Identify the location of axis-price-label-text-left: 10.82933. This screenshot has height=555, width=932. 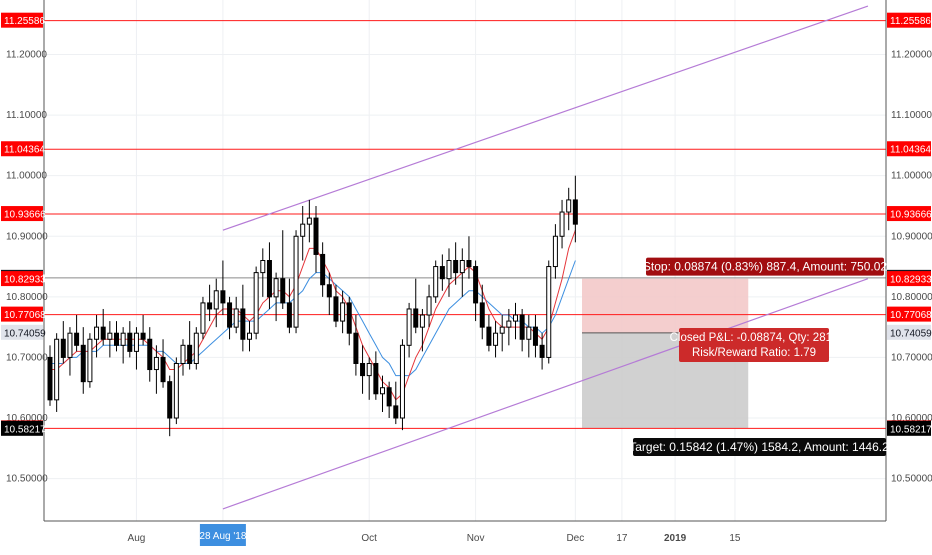
(25, 280).